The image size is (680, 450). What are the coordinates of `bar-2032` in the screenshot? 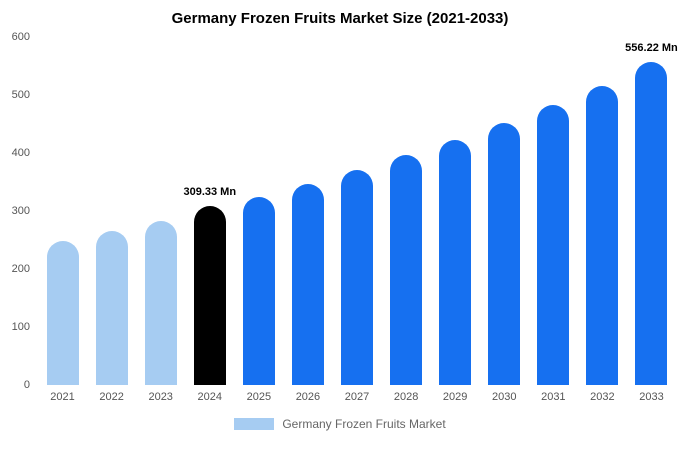 It's located at (602, 235).